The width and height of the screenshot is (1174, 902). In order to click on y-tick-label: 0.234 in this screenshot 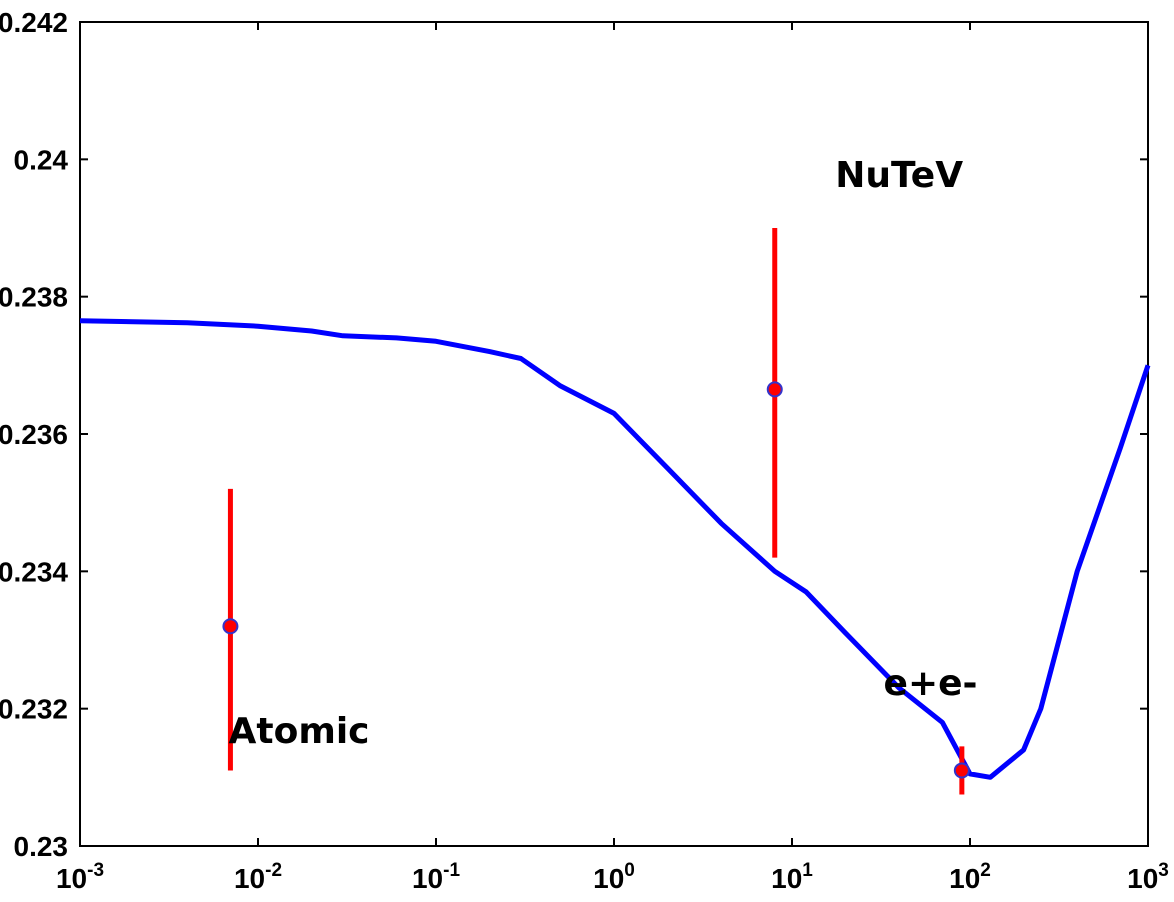, I will do `click(34, 571)`.